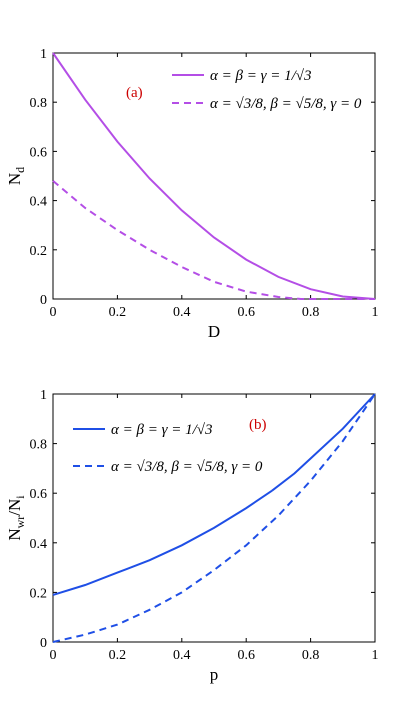 The image size is (415, 720). Describe the element at coordinates (16, 176) in the screenshot. I see `y-axis-label: Nd` at that location.